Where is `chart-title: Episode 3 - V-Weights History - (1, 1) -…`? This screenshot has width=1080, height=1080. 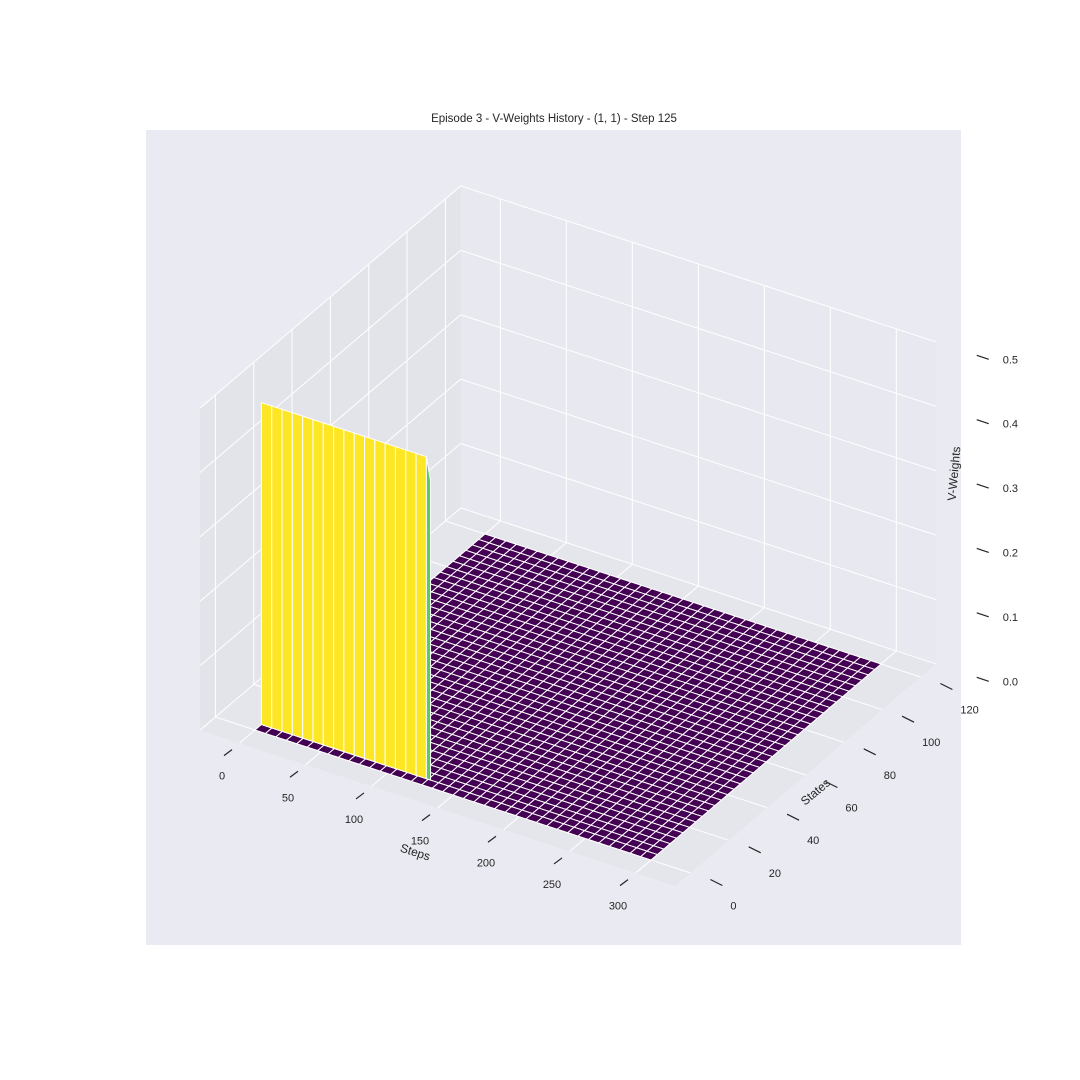 chart-title: Episode 3 - V-Weights History - (1, 1) -… is located at coordinates (554, 119).